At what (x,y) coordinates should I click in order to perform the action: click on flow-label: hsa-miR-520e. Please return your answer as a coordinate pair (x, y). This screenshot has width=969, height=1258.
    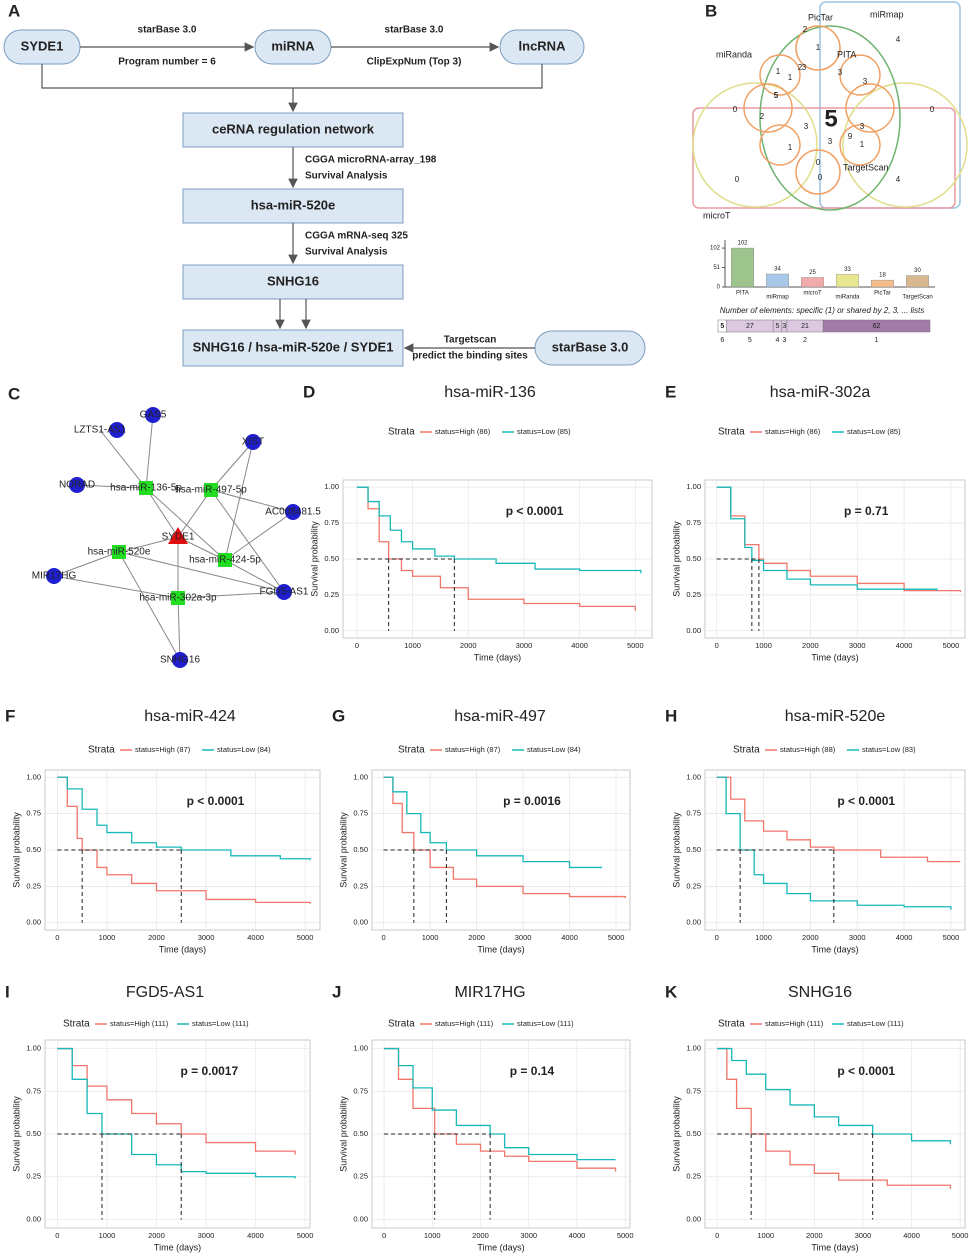
    Looking at the image, I should click on (293, 204).